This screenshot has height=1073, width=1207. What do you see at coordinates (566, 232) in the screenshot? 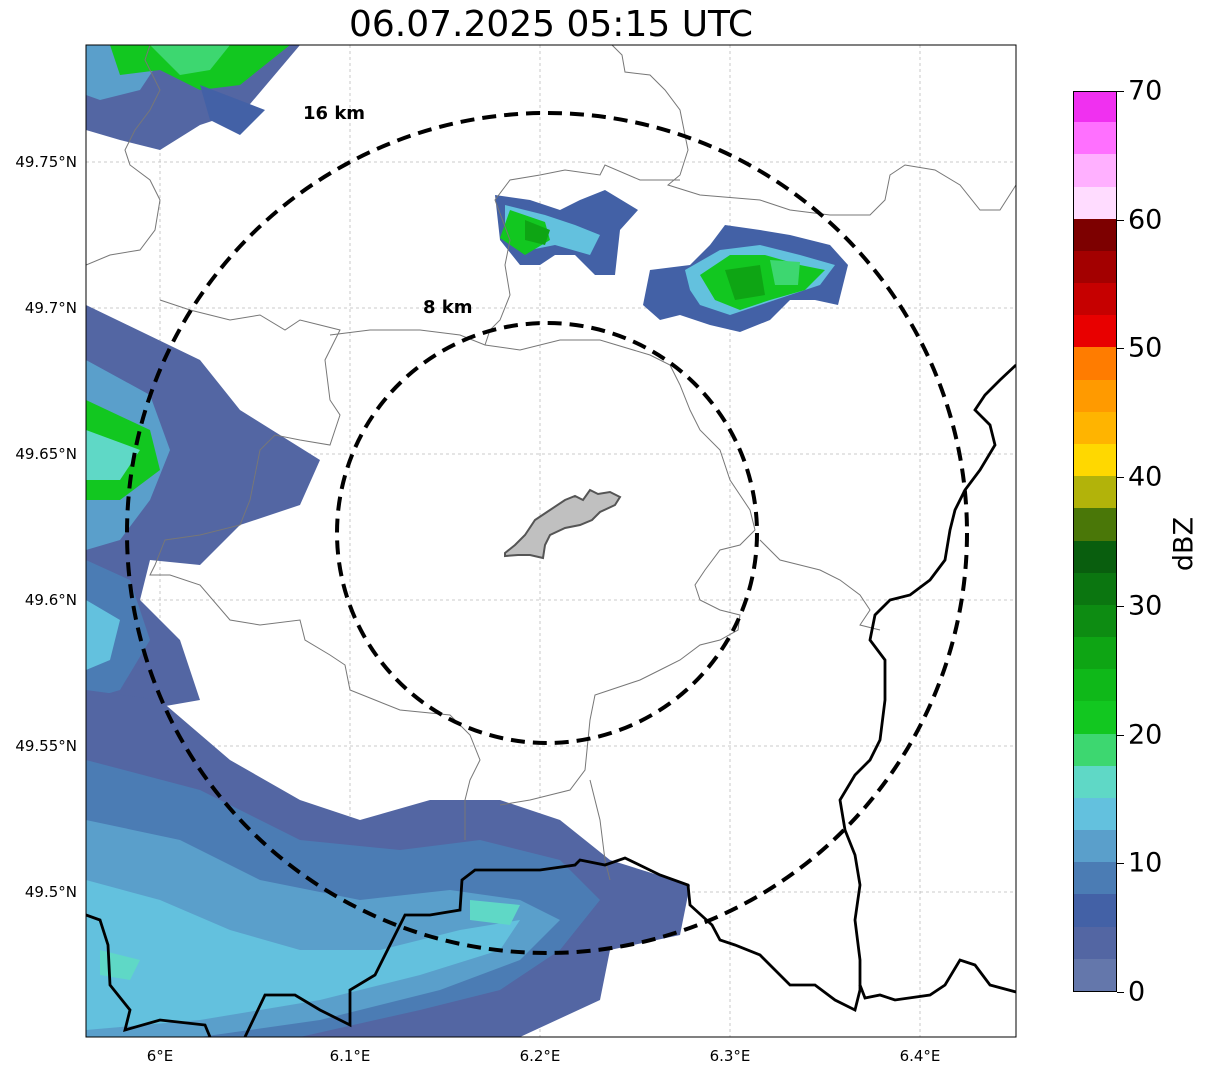
I see `radar-echo-north-centre` at bounding box center [566, 232].